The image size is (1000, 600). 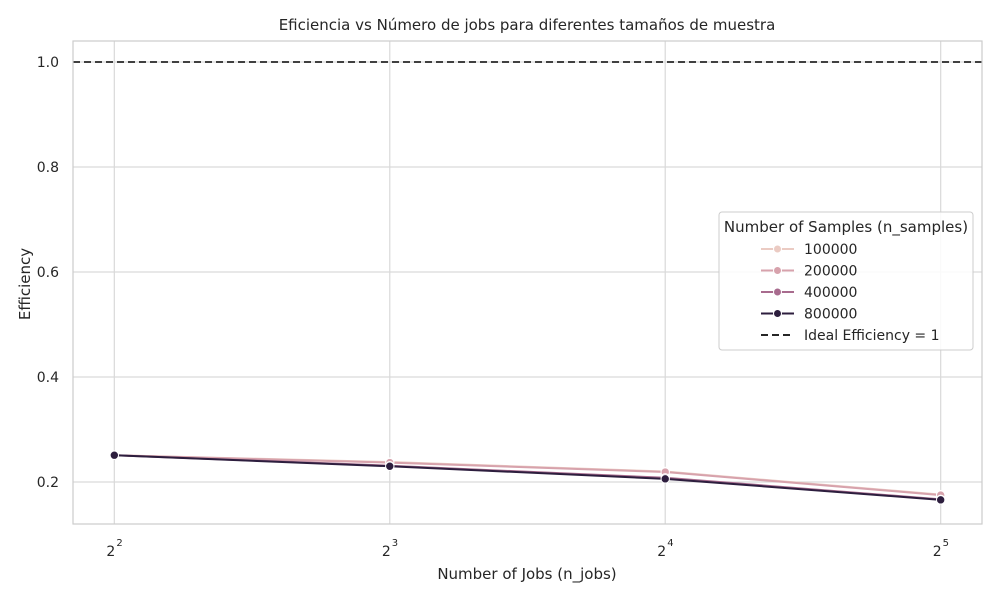 I want to click on x-tick-label: 24, so click(x=665, y=549).